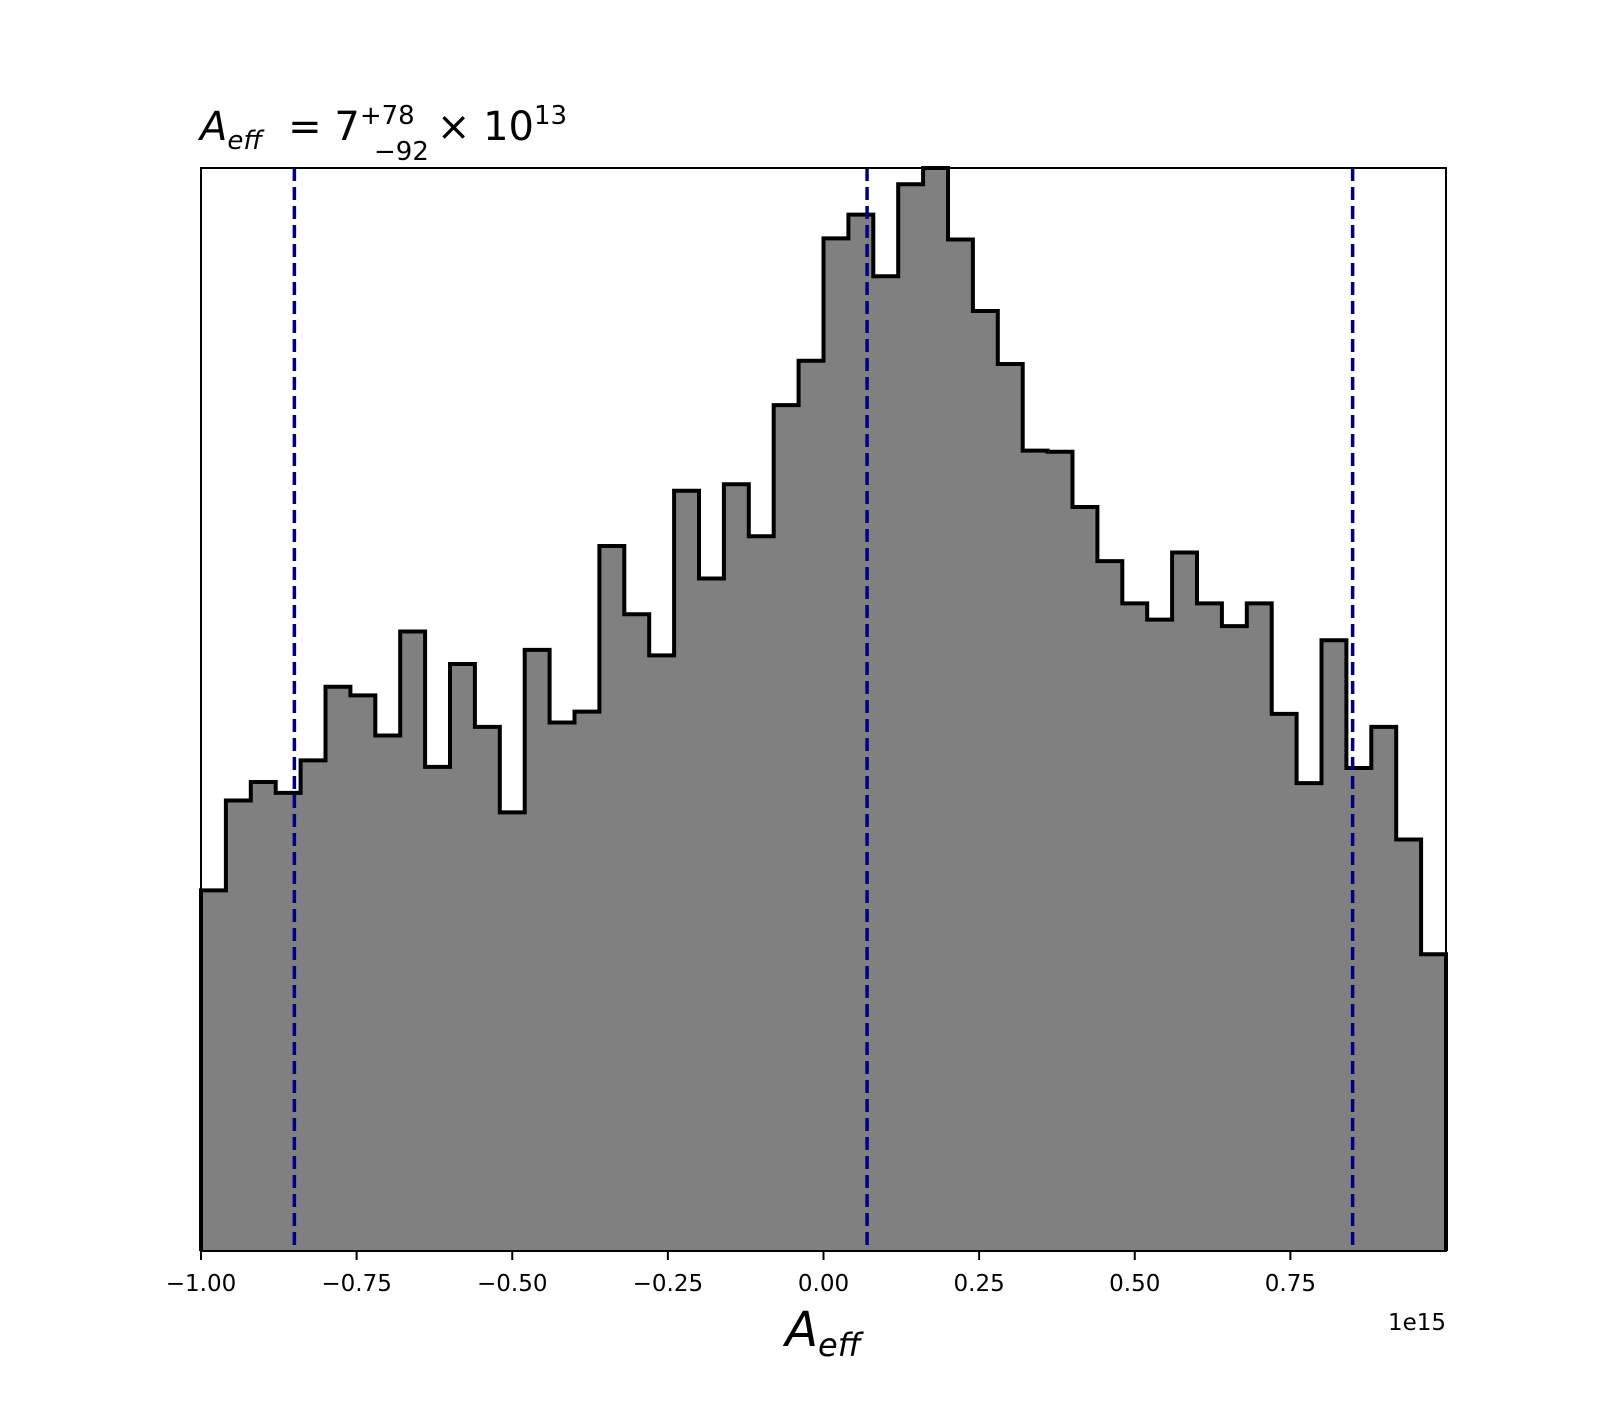 This screenshot has width=1600, height=1404. Describe the element at coordinates (401, 152) in the screenshot. I see `title-lower-error: −92` at that location.